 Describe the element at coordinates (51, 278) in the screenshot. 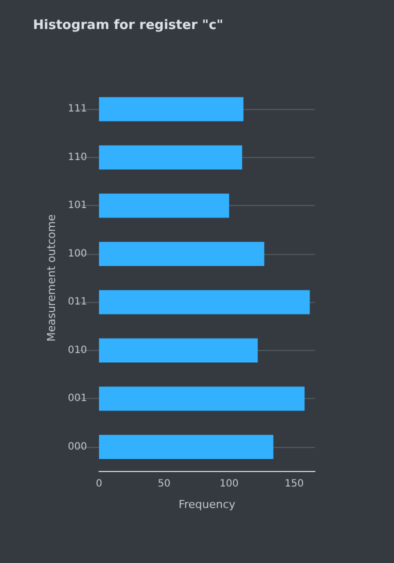

I see `y-axis-title: Measurement outcome` at that location.